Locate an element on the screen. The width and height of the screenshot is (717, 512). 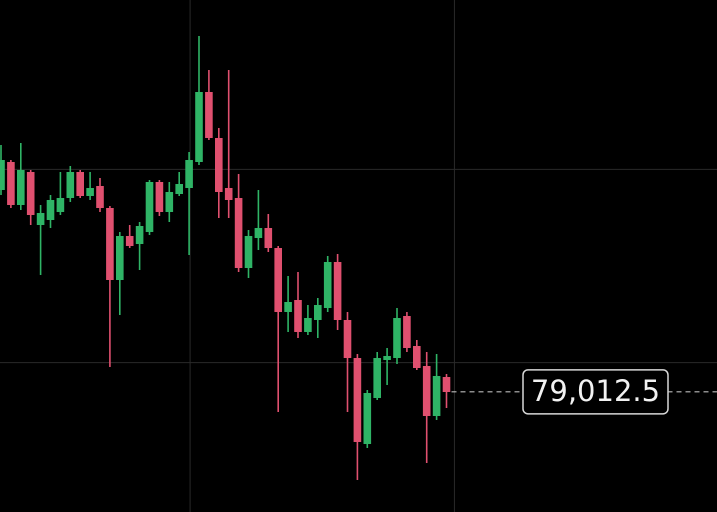
last-price-box is located at coordinates (595, 392).